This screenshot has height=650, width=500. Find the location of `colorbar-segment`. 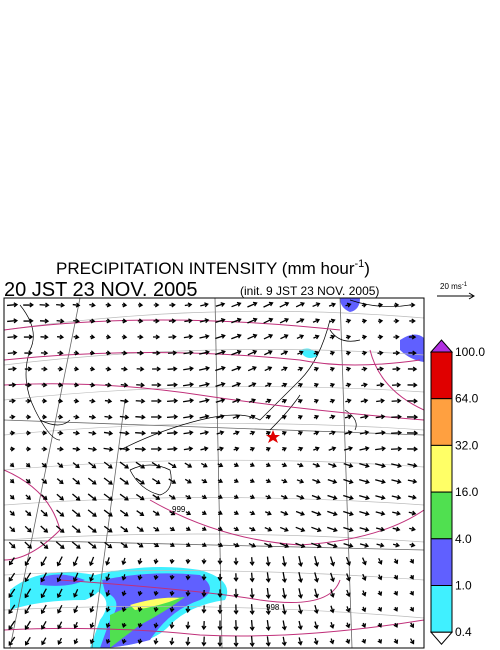

colorbar-segment is located at coordinates (441, 422).